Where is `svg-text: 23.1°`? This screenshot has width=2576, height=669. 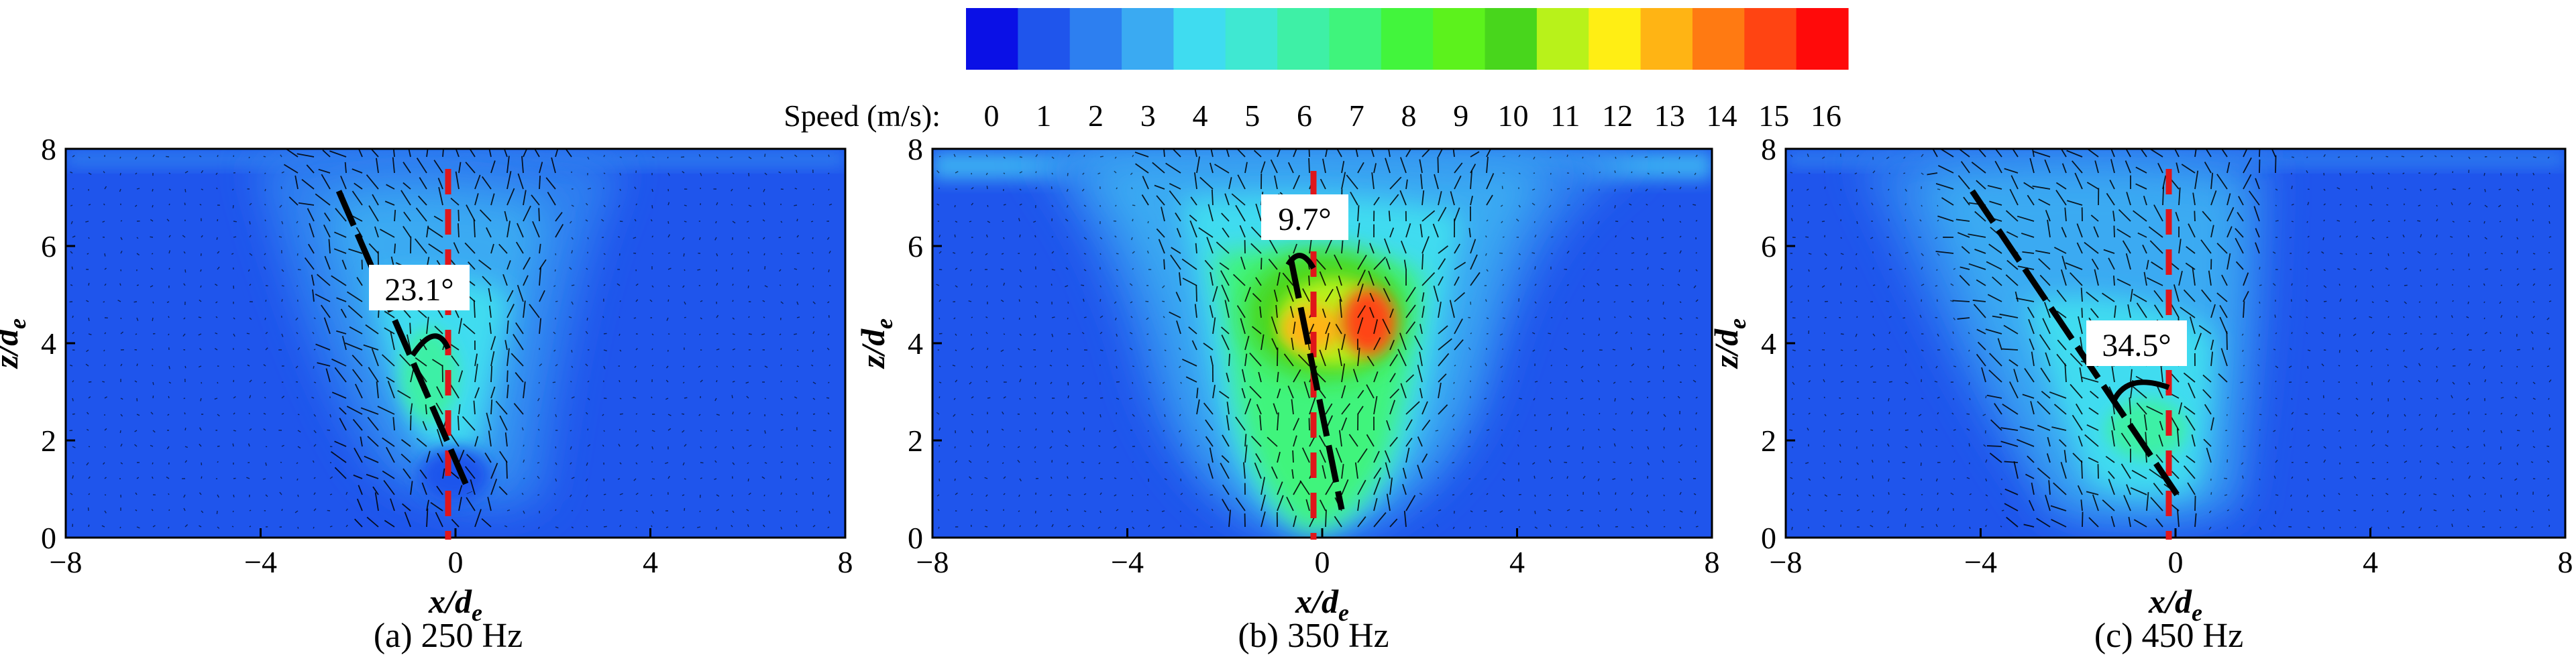 svg-text: 23.1° is located at coordinates (418, 290).